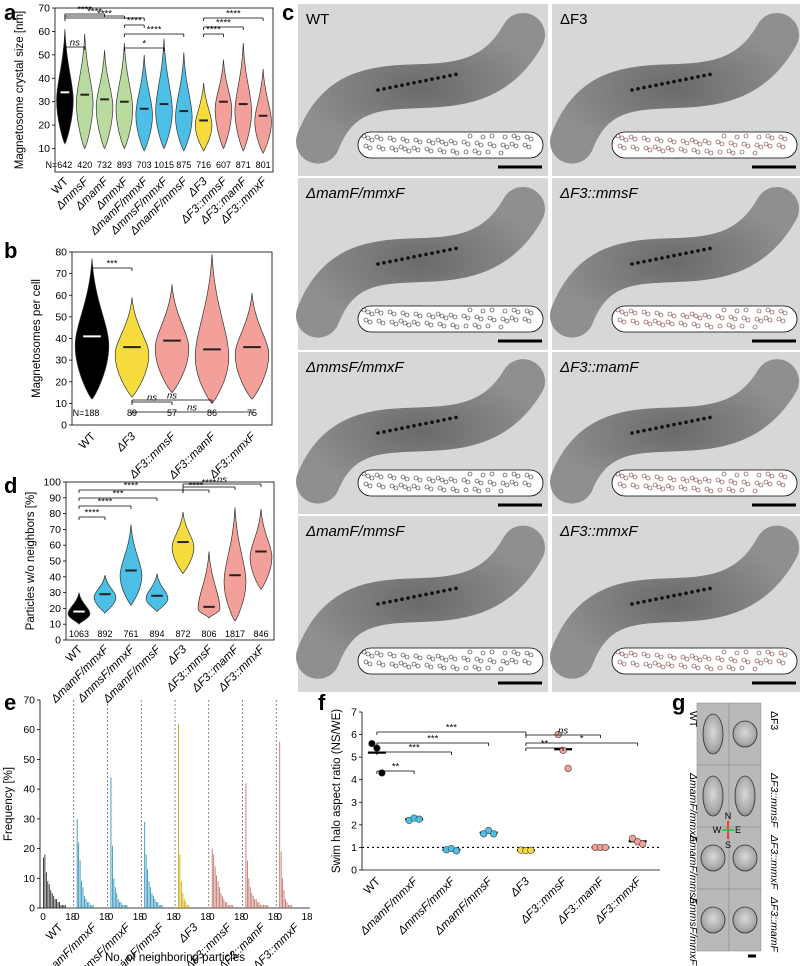 The width and height of the screenshot is (800, 966). What do you see at coordinates (598, 531) in the screenshot?
I see `micrograph-label: ΔF3::mmxF` at bounding box center [598, 531].